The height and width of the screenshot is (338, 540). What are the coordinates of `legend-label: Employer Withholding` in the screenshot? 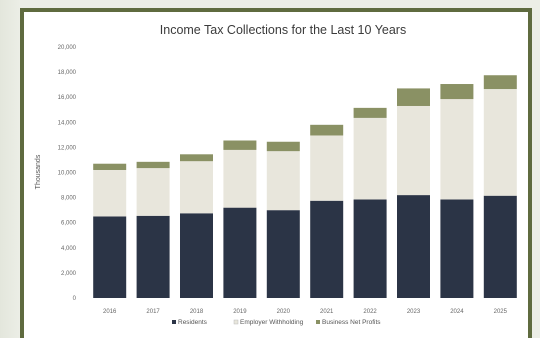 It's located at (272, 322).